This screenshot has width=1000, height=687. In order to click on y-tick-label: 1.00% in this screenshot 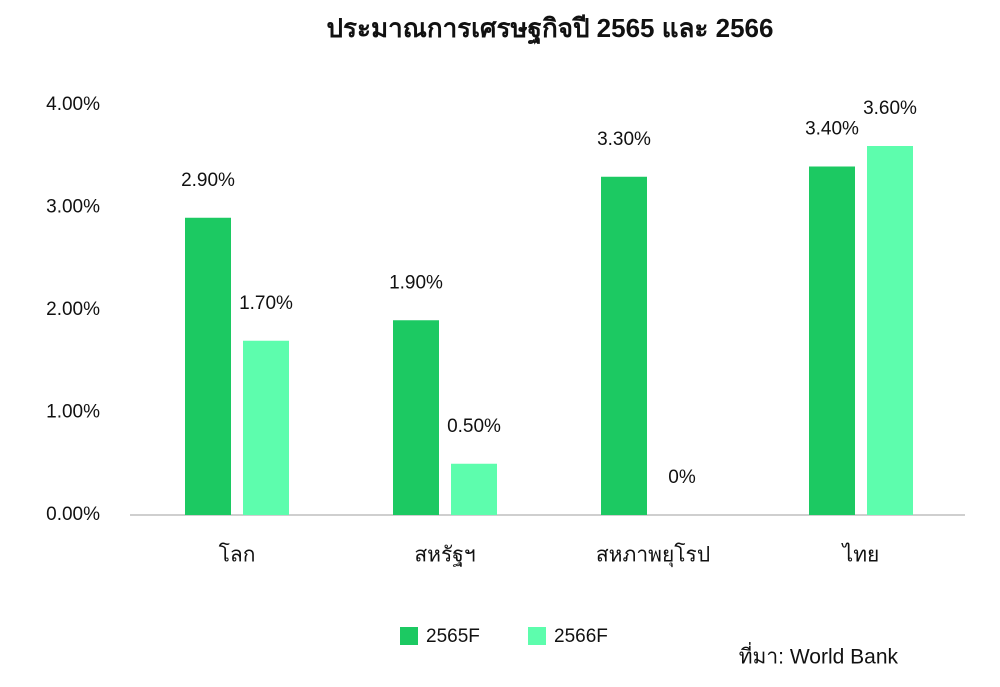, I will do `click(73, 412)`.